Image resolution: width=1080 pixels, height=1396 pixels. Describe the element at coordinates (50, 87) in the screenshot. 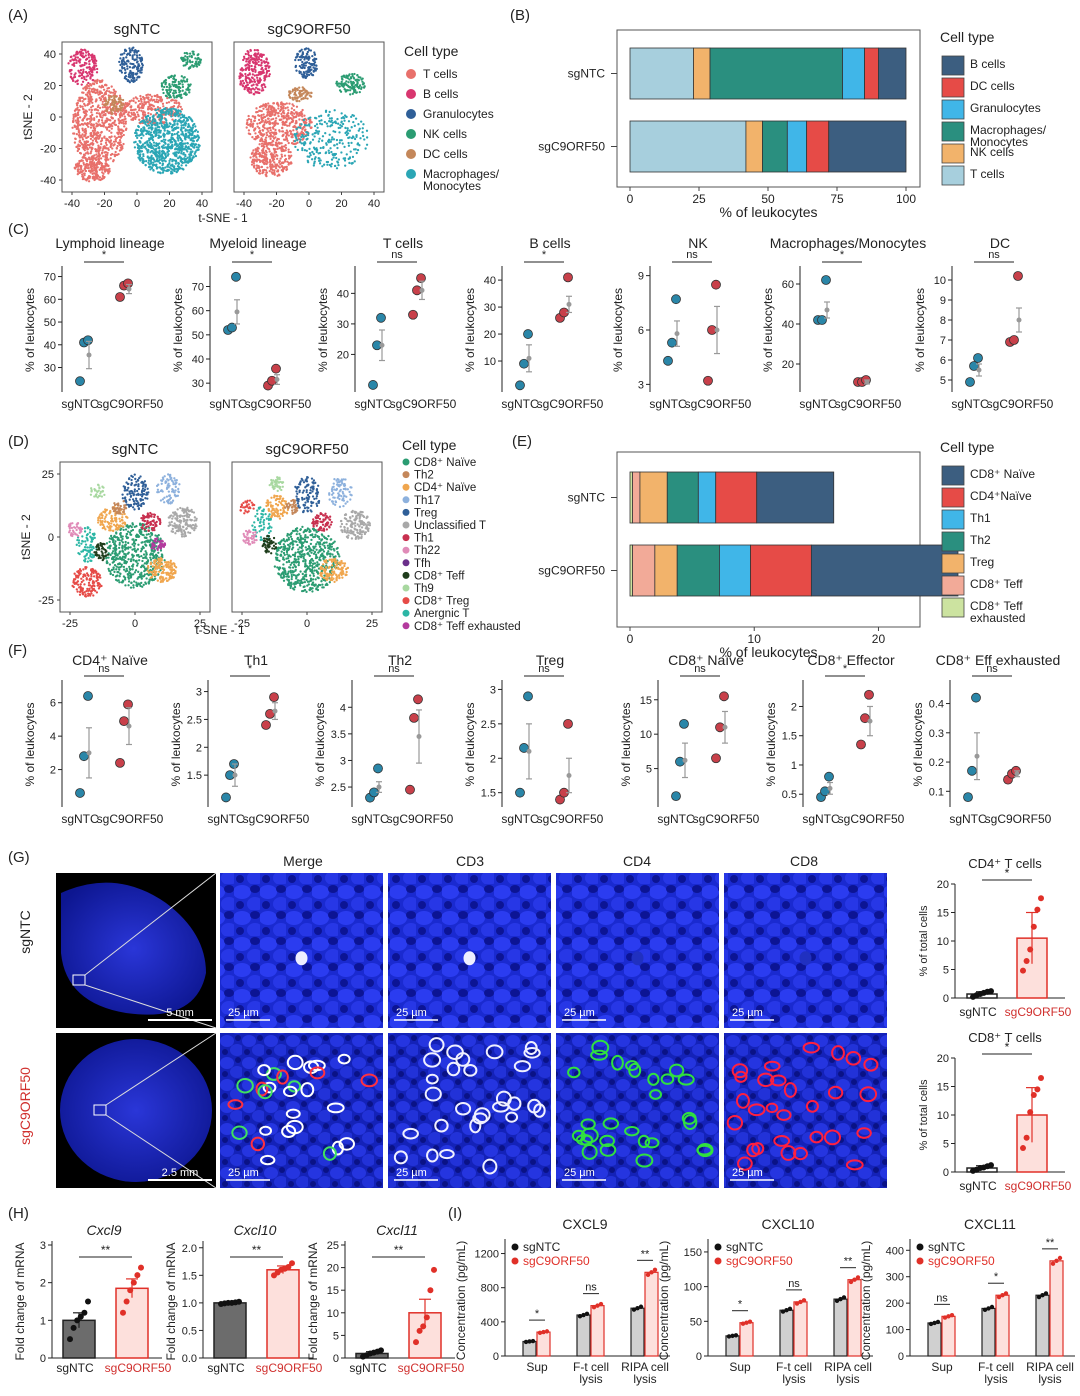

I see `y-tick-label: 20` at that location.